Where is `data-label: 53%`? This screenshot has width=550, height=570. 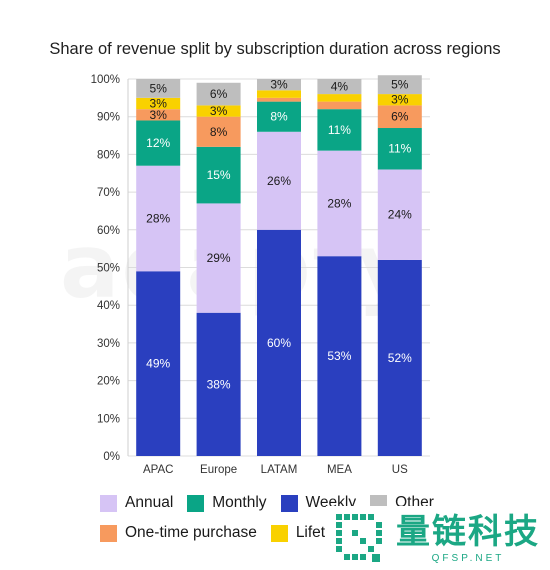
data-label: 53% is located at coordinates (339, 356).